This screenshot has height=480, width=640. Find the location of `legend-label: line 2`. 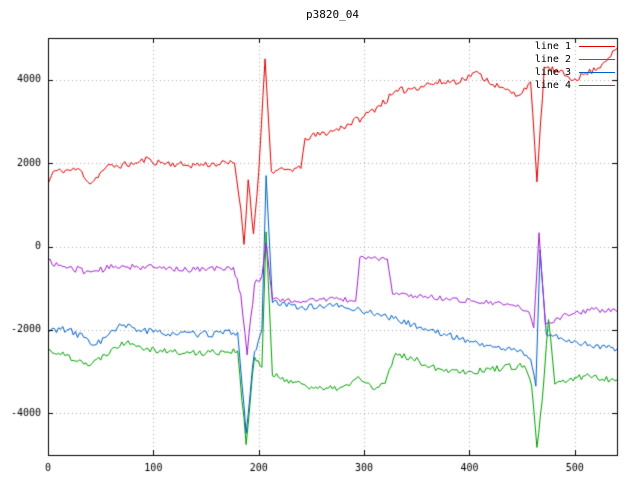

legend-label: line 2 is located at coordinates (552, 59).